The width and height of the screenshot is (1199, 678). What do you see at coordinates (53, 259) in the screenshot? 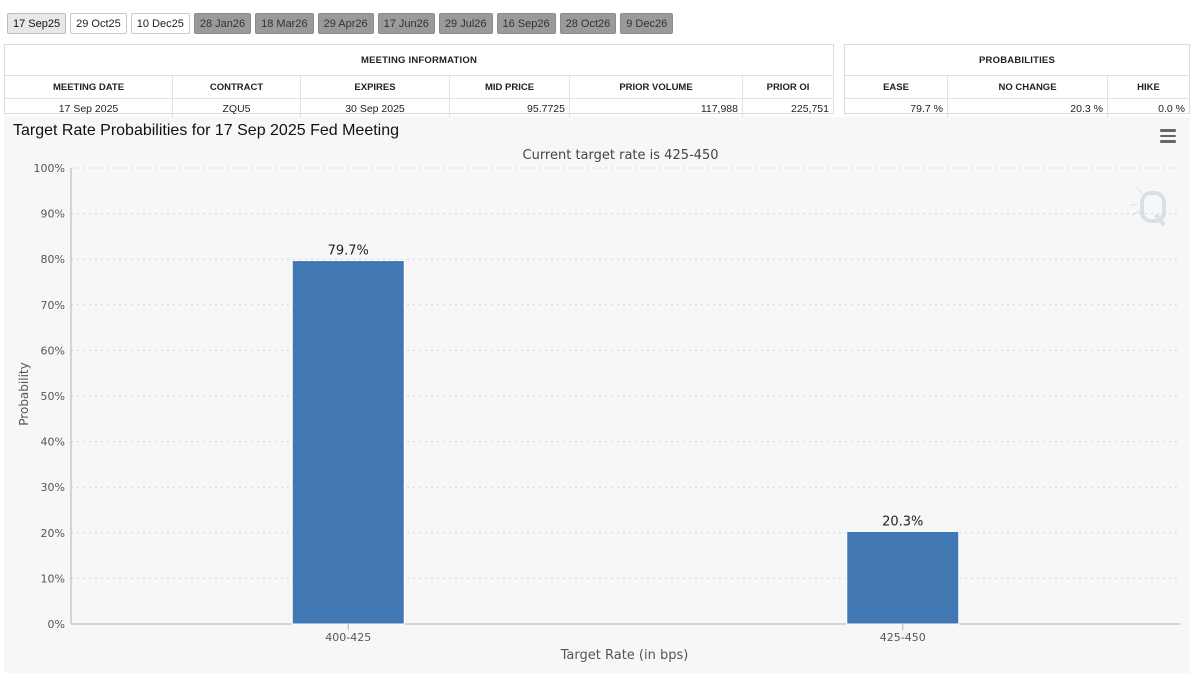
I see `y-tick-label: 80%` at bounding box center [53, 259].